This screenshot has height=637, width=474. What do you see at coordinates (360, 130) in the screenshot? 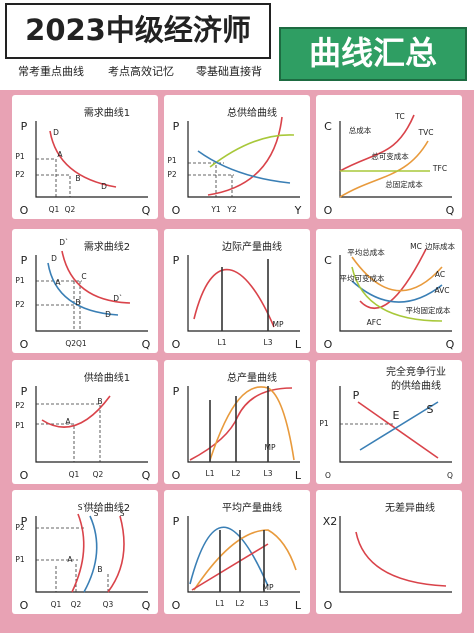
I see `label: 总成本` at bounding box center [360, 130].